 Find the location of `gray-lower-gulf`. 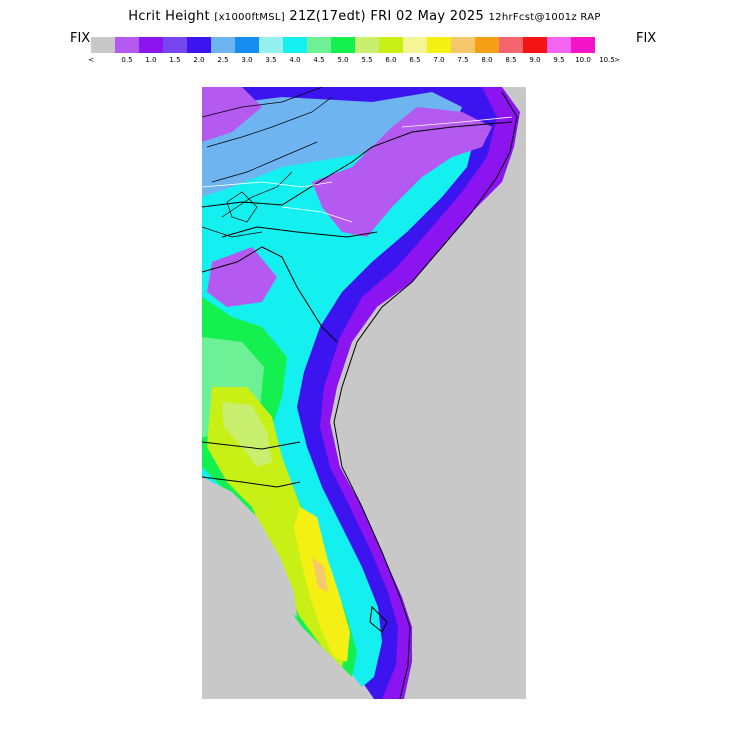

gray-lower-gulf is located at coordinates (272, 628).